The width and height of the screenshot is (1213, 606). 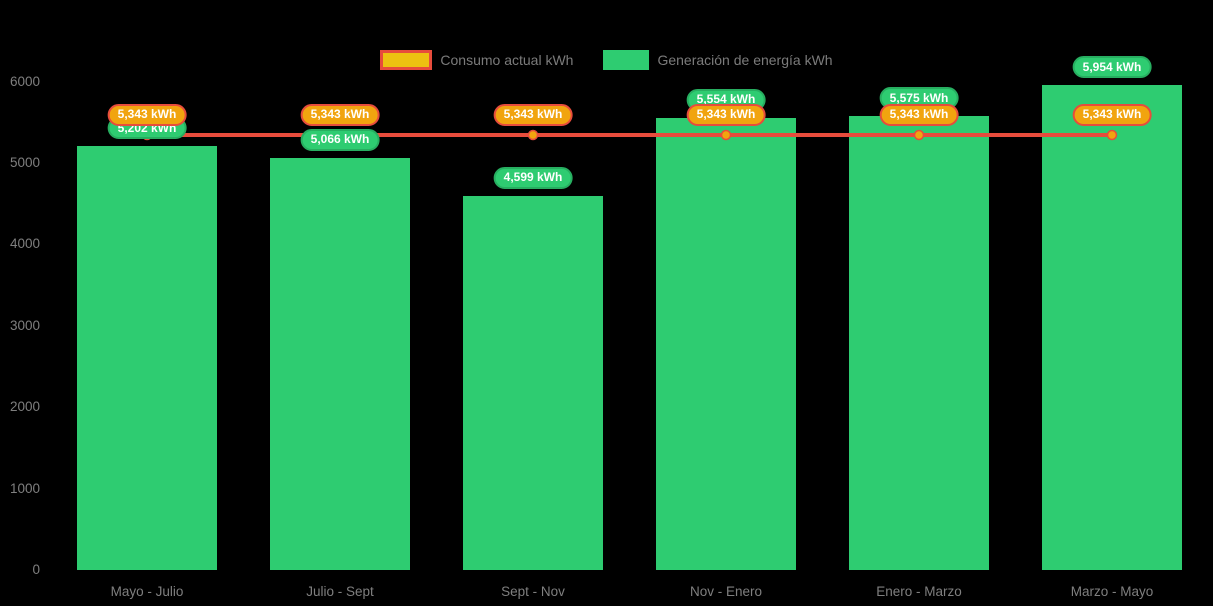 What do you see at coordinates (919, 591) in the screenshot?
I see `x-axis-category-label: Enero - Marzo` at bounding box center [919, 591].